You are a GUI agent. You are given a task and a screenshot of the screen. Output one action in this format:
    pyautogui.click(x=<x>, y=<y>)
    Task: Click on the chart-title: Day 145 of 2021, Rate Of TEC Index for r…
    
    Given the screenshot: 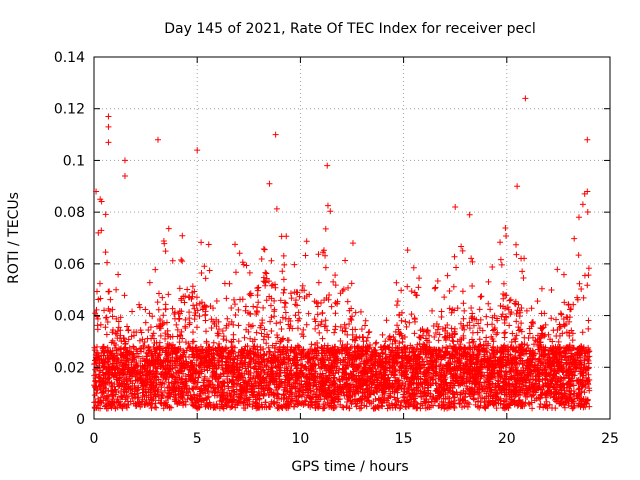 What is the action you would take?
    pyautogui.click(x=349, y=29)
    